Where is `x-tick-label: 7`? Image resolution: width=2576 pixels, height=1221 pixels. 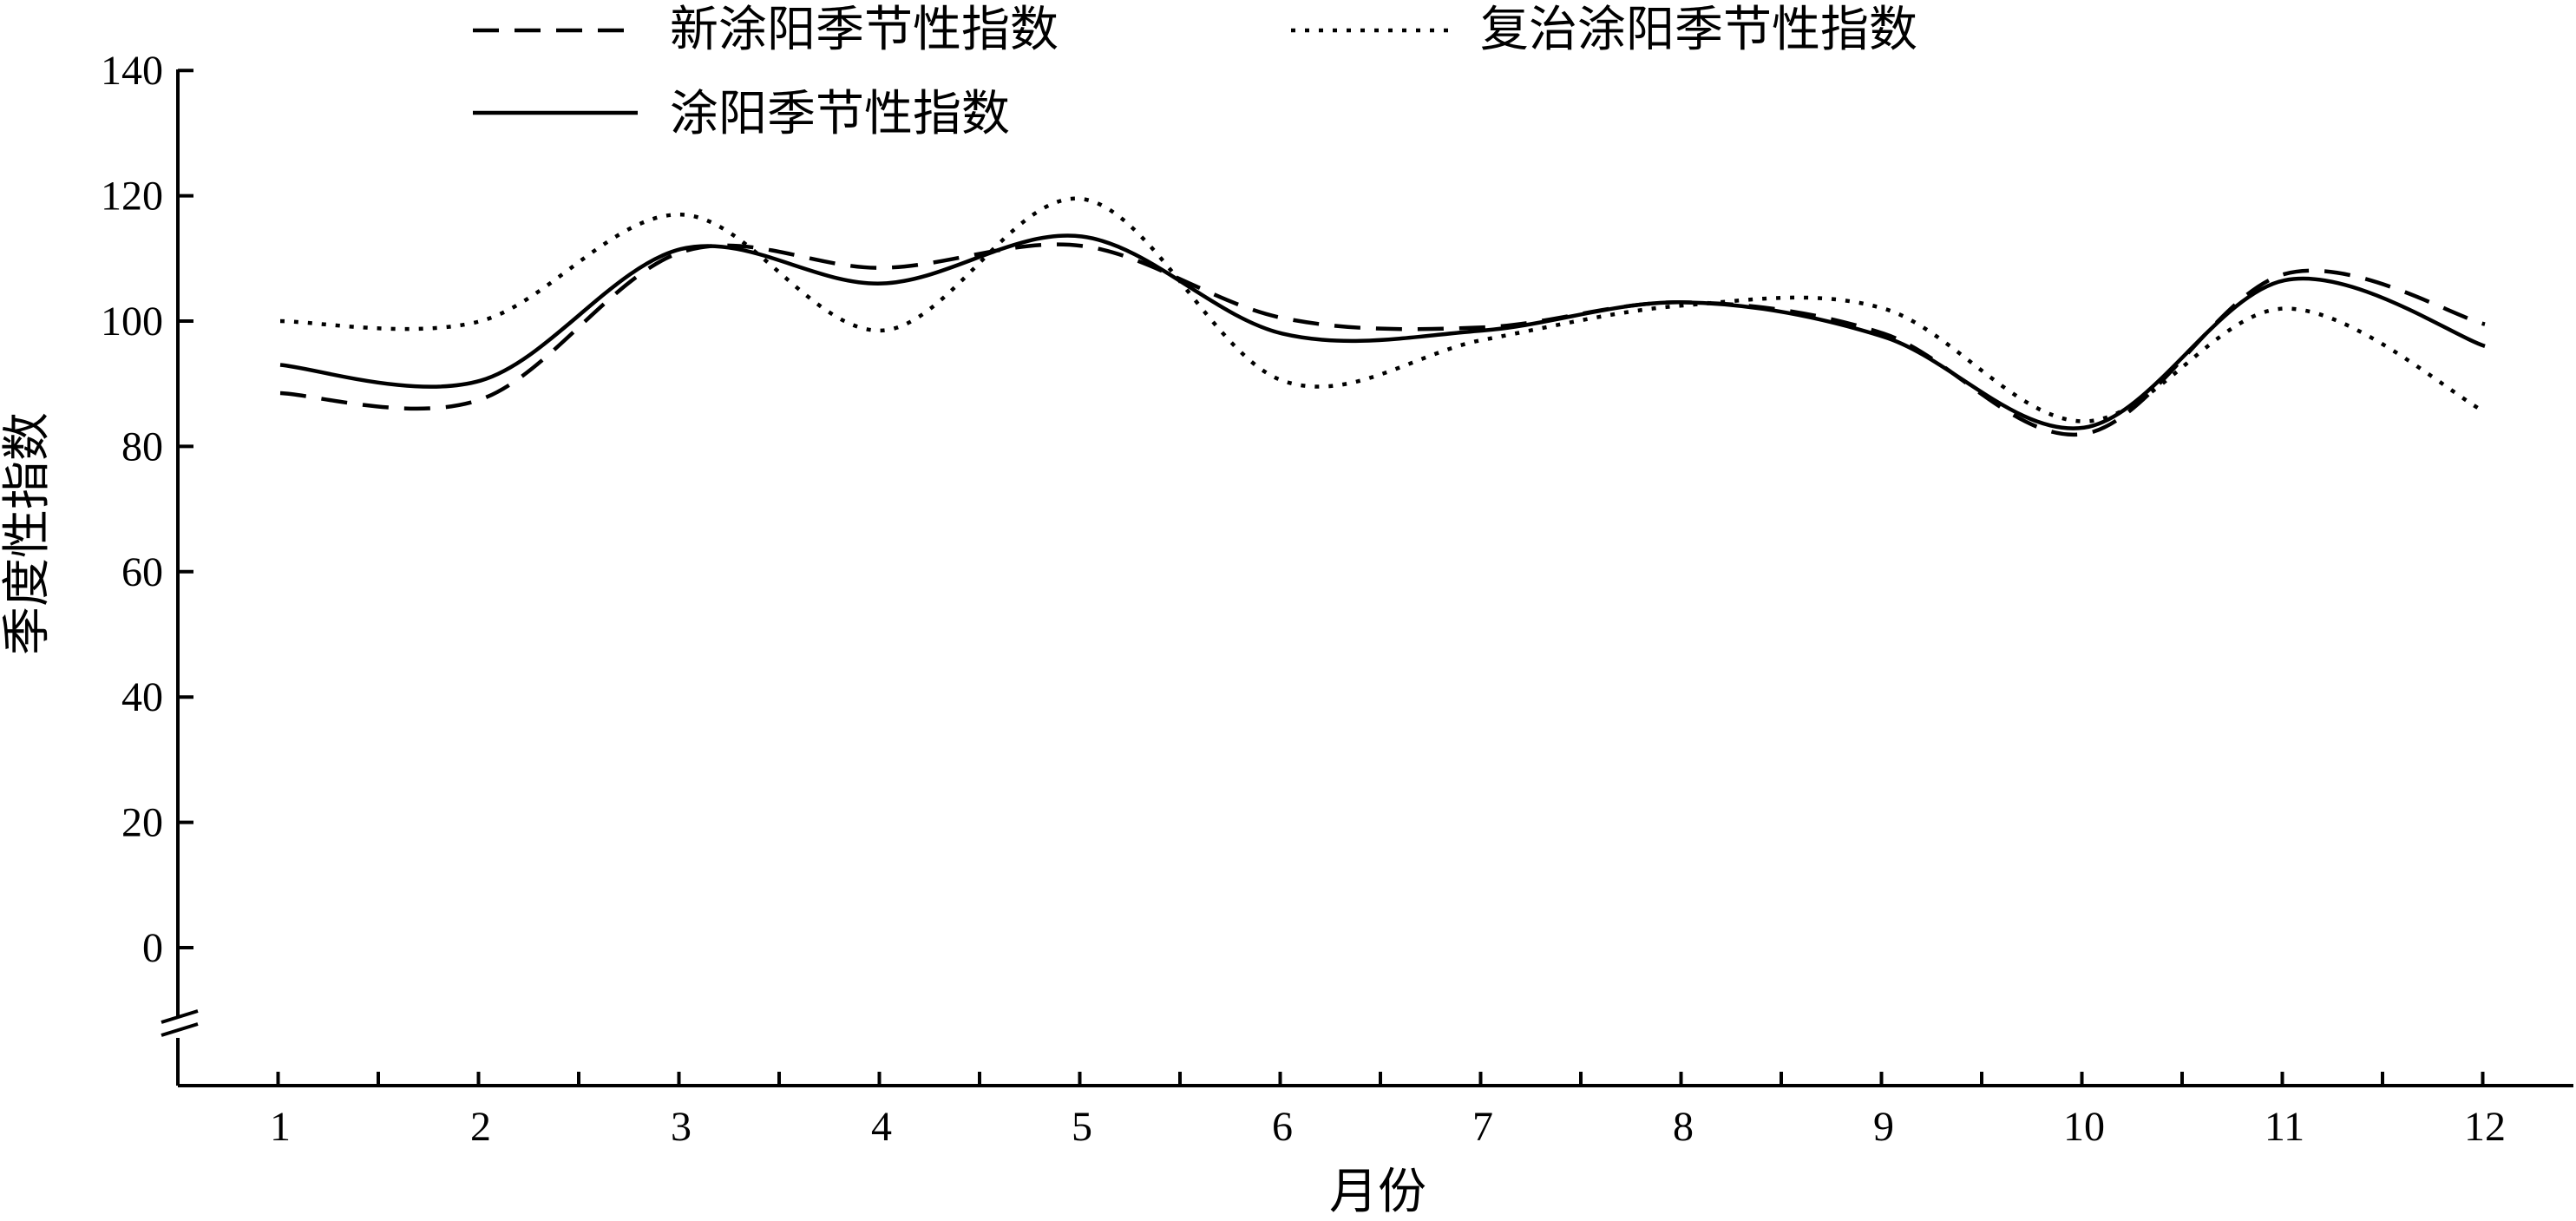
x-tick-label: 7 is located at coordinates (1482, 1127).